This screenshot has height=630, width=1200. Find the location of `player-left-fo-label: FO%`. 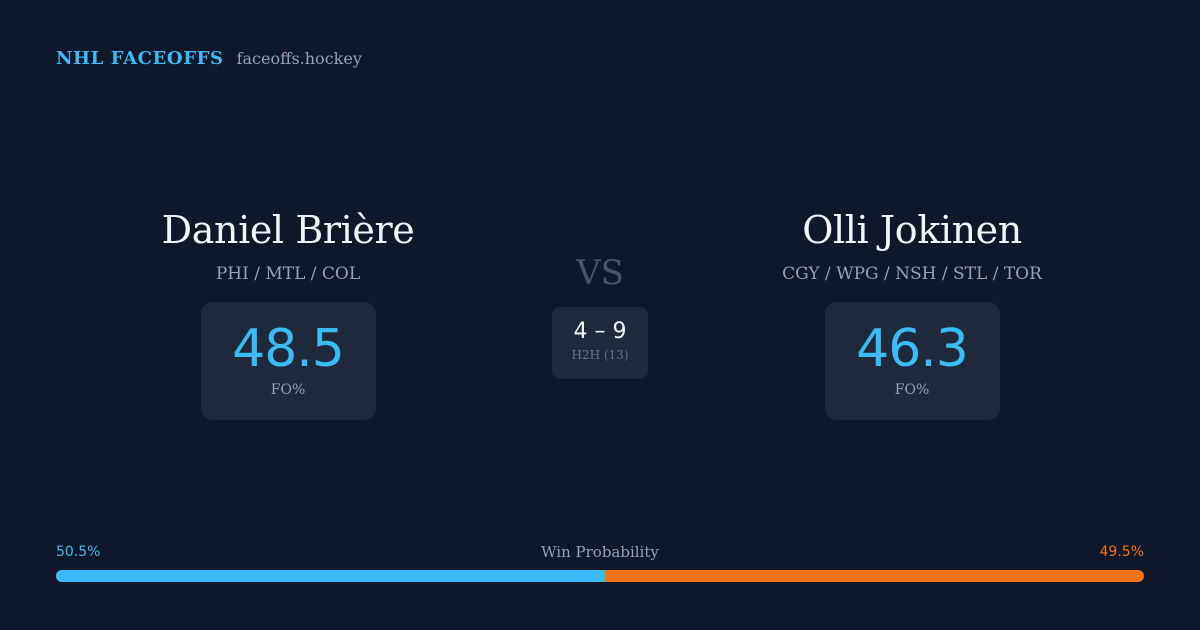

player-left-fo-label: FO% is located at coordinates (288, 390).